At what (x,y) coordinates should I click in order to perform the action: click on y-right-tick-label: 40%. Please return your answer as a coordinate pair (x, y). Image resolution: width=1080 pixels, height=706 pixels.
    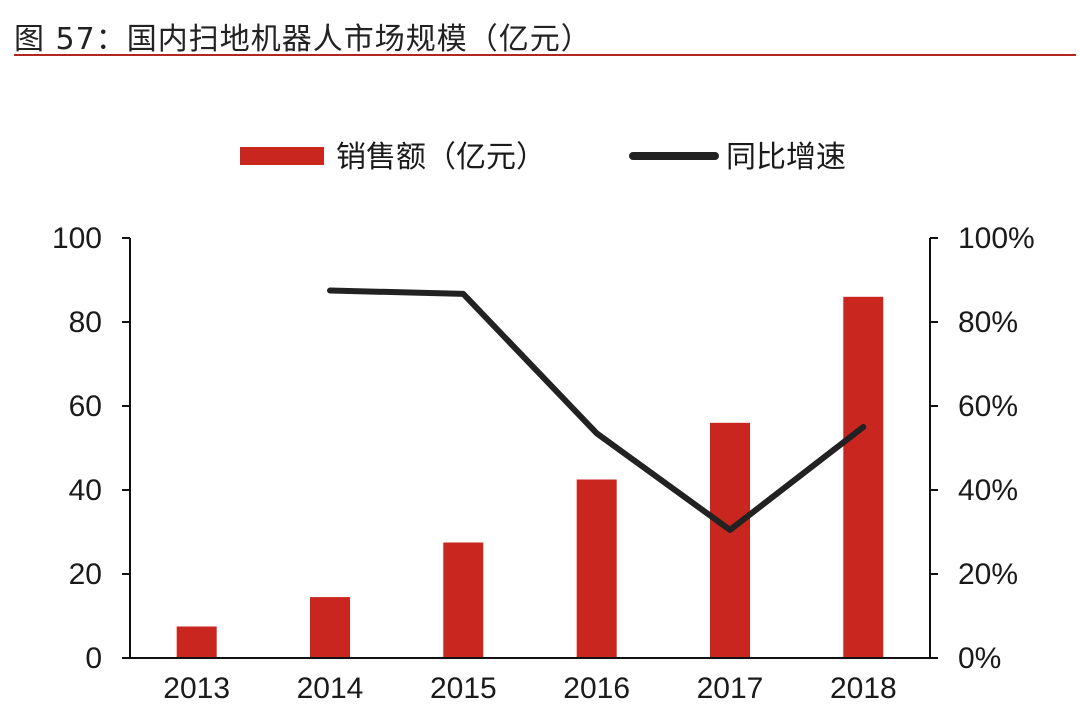
    Looking at the image, I should click on (988, 490).